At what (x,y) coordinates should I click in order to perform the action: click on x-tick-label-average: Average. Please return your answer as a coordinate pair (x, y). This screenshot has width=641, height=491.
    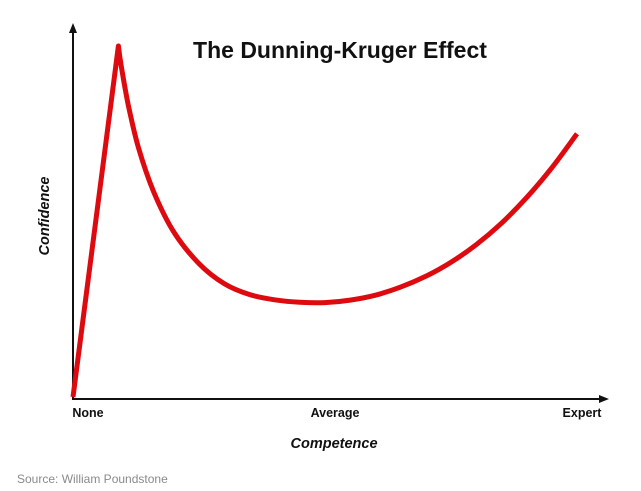
    Looking at the image, I should click on (335, 413).